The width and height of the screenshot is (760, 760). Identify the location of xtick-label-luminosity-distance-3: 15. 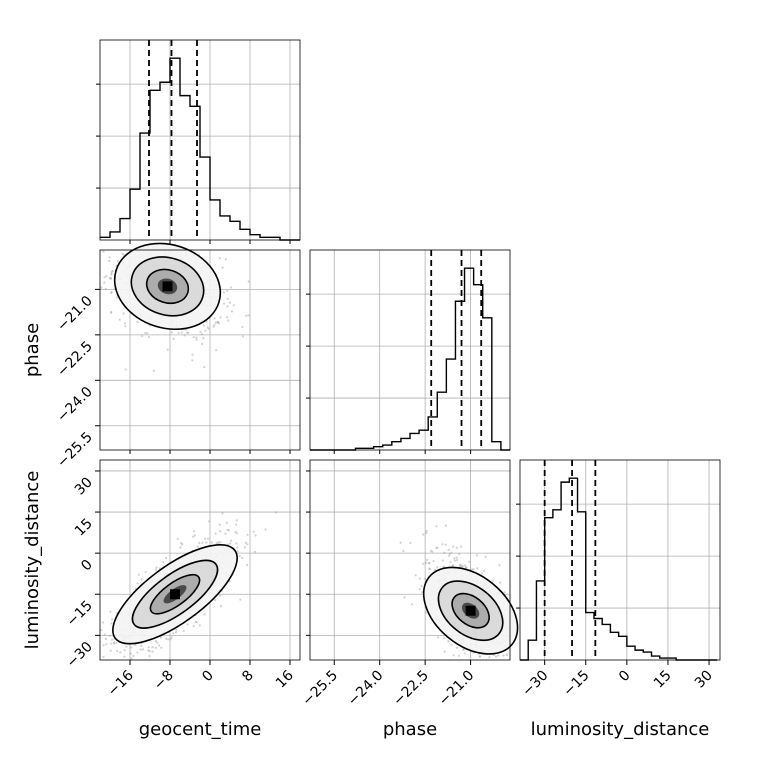
(663, 680).